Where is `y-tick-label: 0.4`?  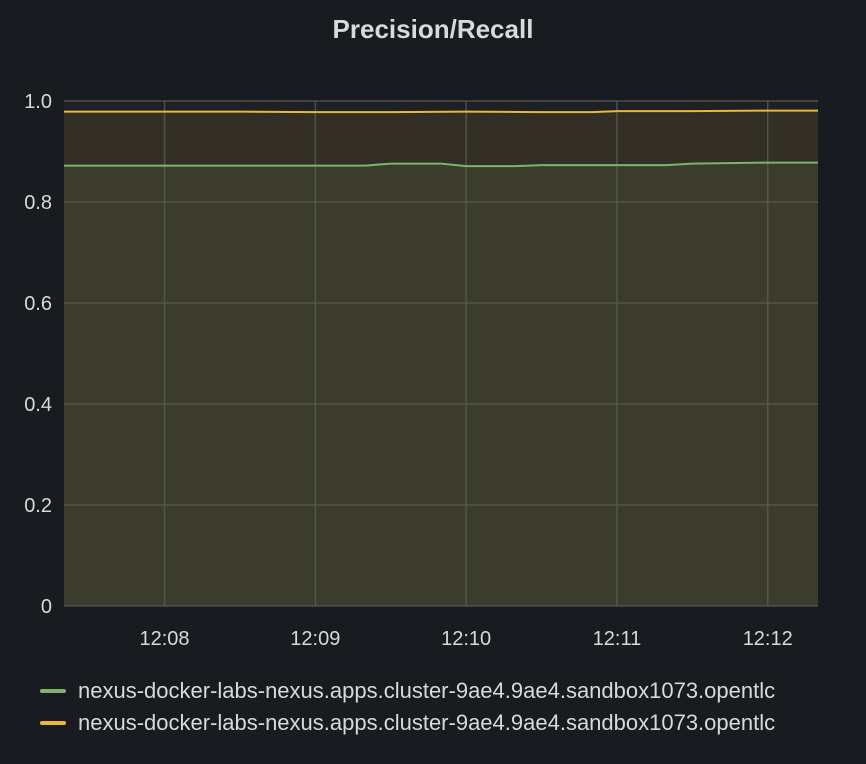 y-tick-label: 0.4 is located at coordinates (38, 405).